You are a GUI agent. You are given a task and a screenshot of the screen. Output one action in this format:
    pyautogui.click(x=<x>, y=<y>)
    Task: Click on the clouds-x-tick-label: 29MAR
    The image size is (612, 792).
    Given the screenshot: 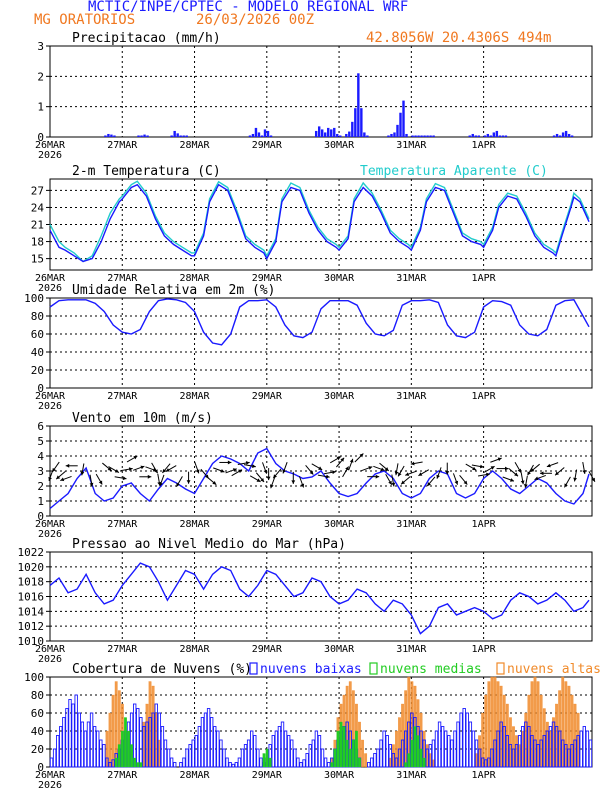 What is the action you would take?
    pyautogui.click(x=267, y=775)
    